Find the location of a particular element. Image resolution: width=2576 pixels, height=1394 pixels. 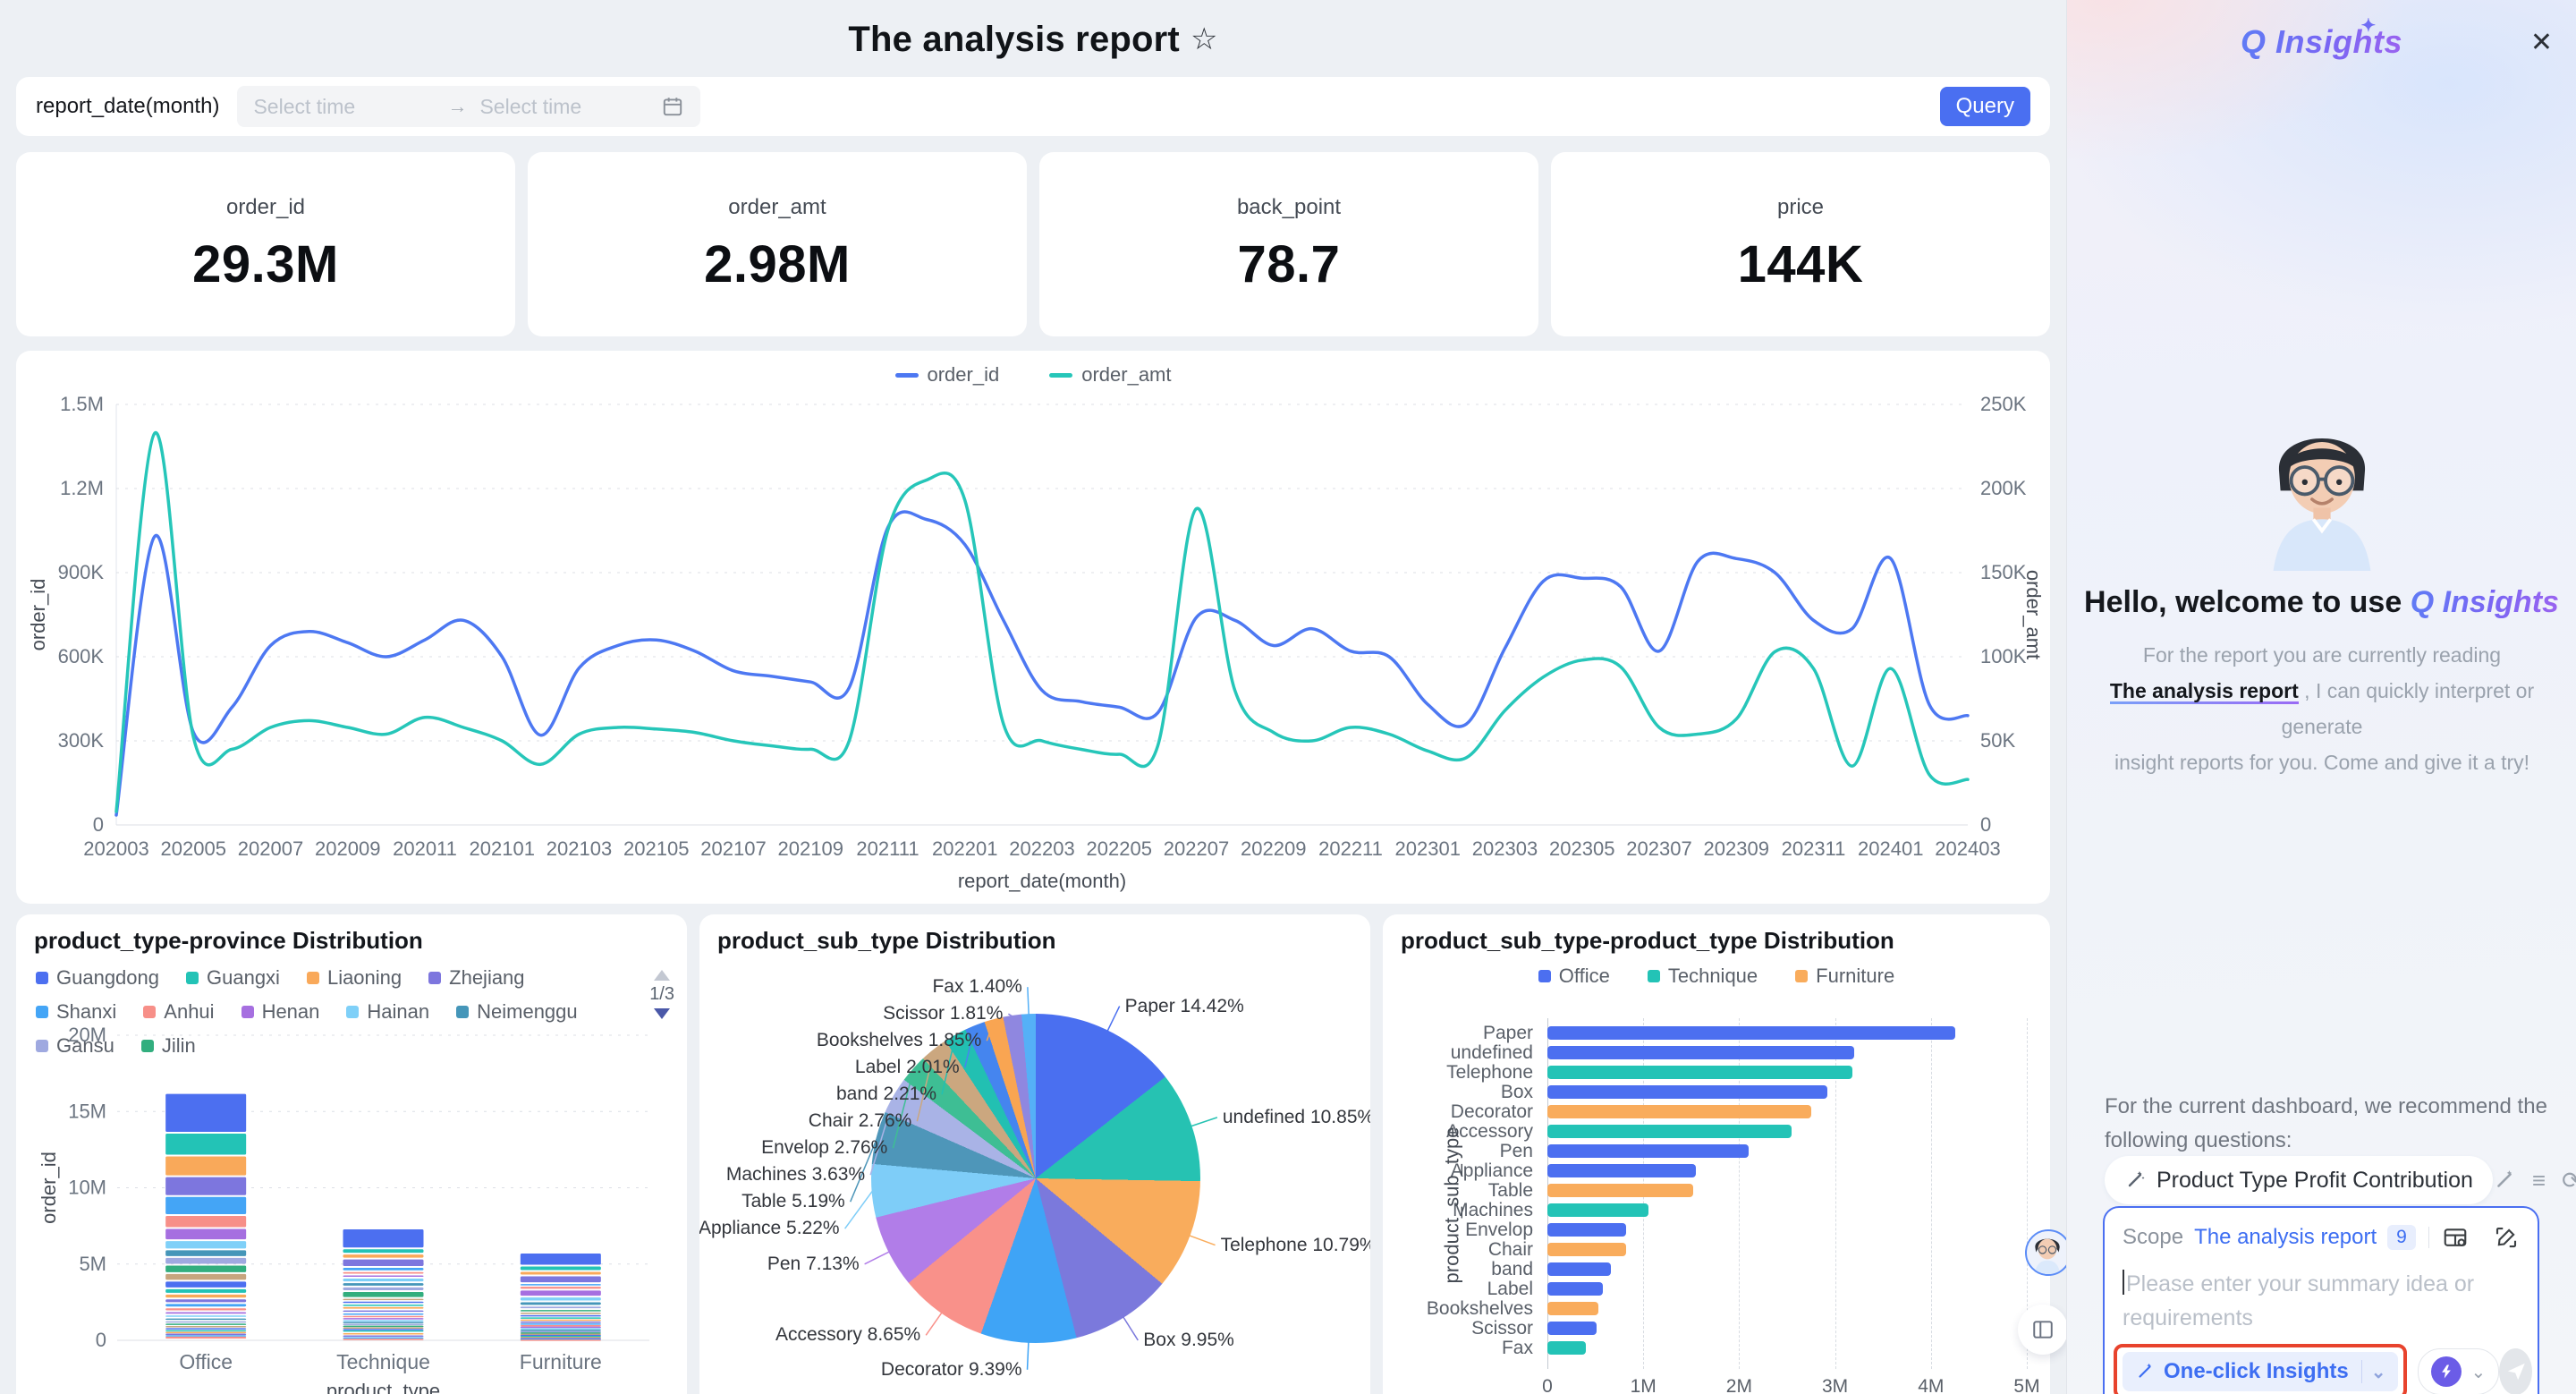

end-date-input: Select time is located at coordinates (530, 106).